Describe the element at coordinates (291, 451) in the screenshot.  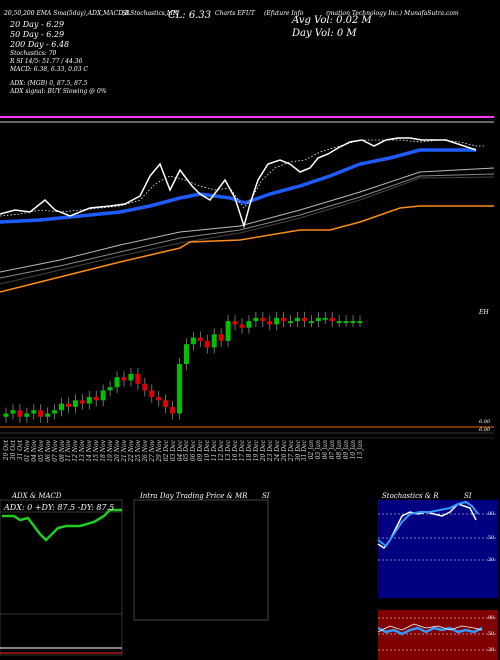
I see `date-label: 27 Dec` at that location.